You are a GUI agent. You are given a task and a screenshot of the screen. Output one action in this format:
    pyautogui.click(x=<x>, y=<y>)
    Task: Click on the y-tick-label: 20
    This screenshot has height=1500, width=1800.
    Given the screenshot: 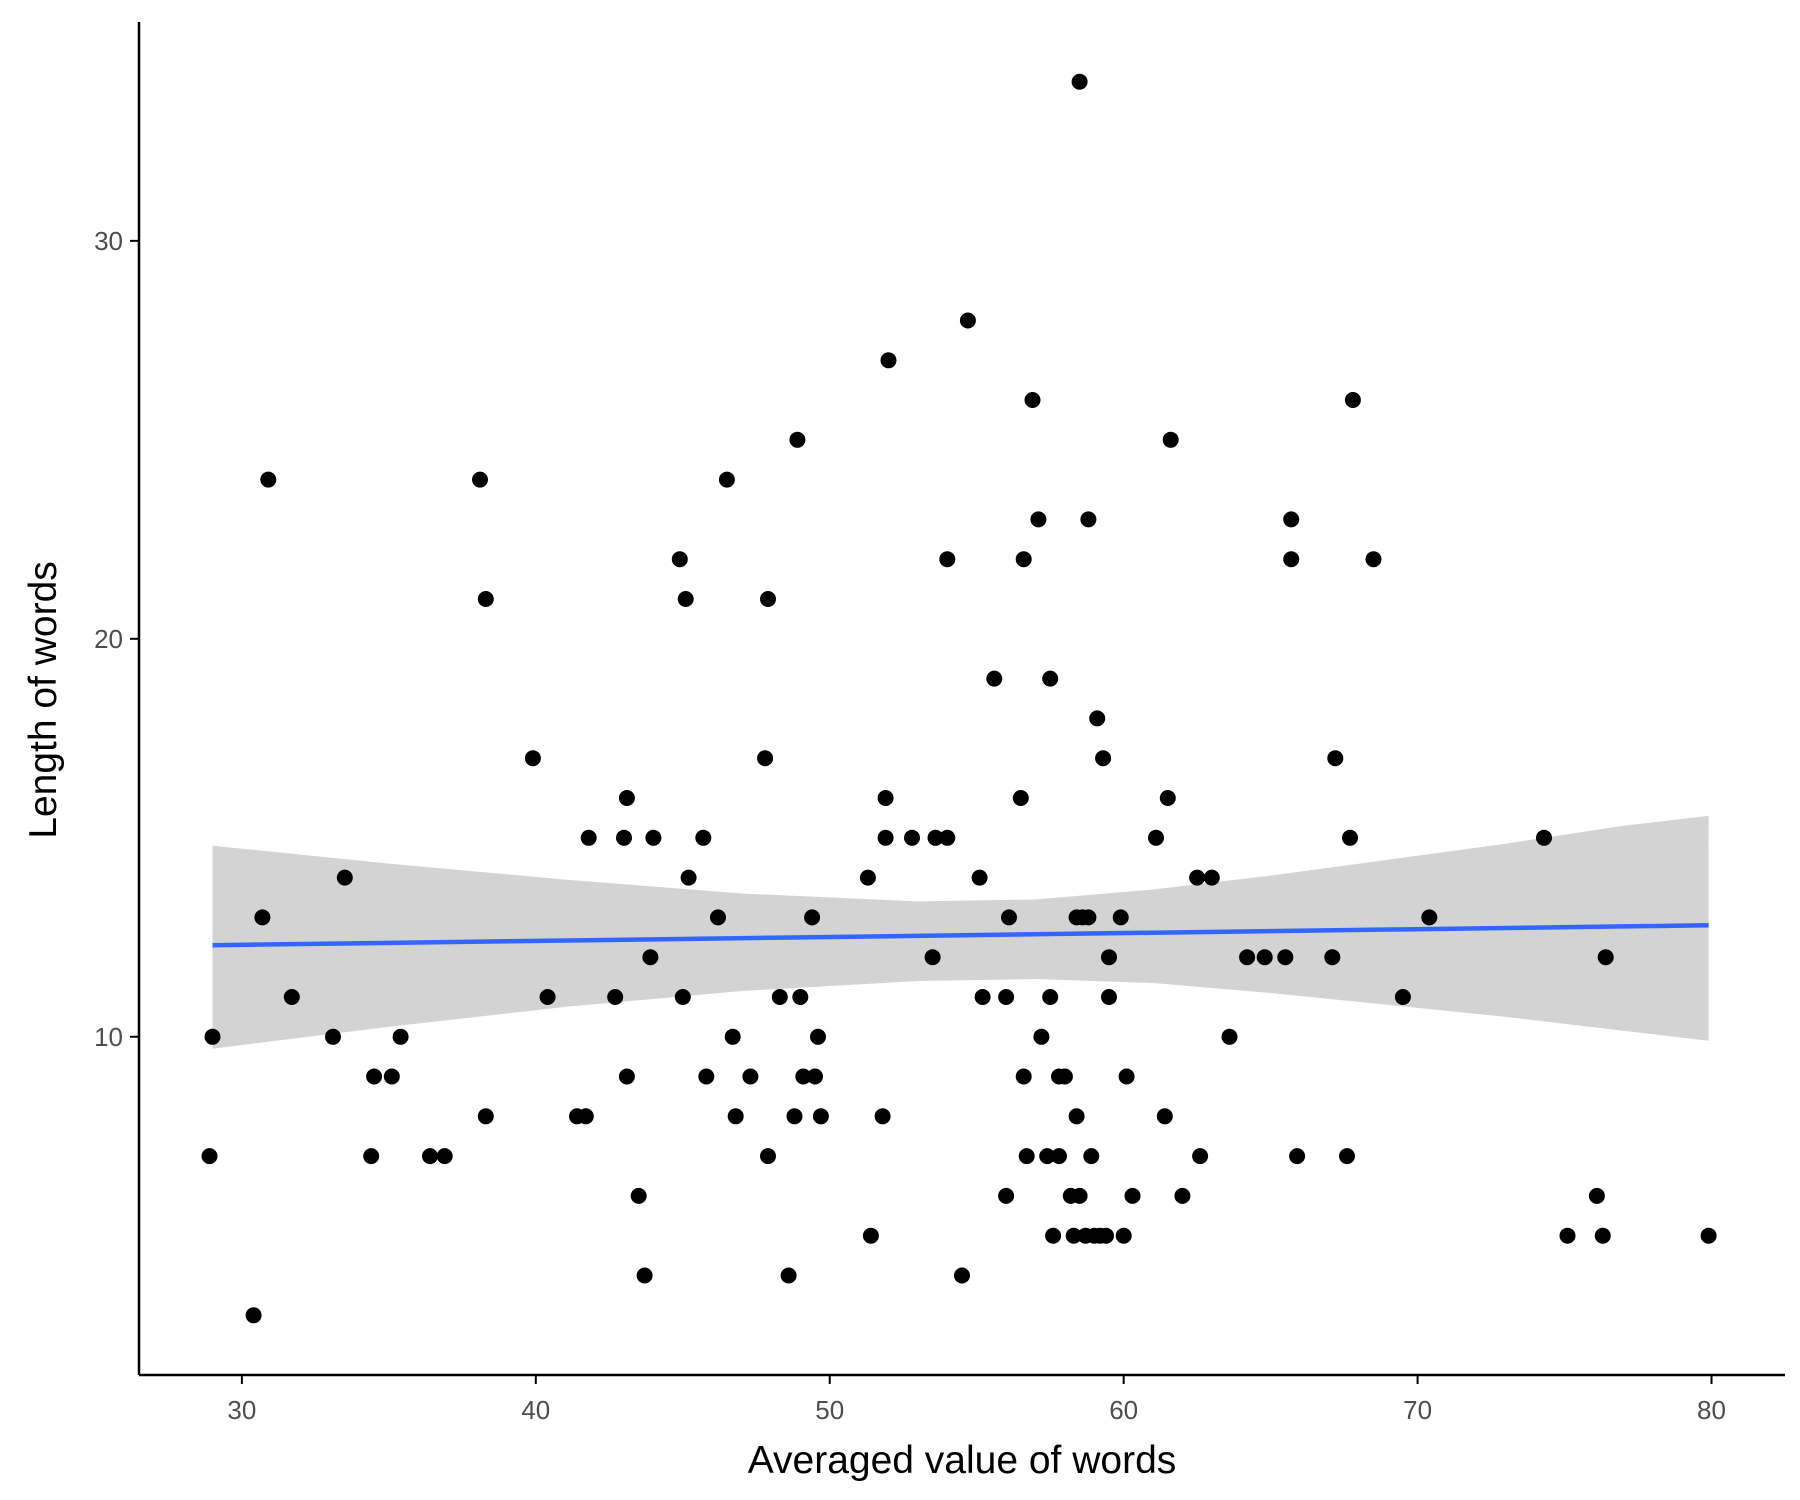 What is the action you would take?
    pyautogui.click(x=108, y=639)
    